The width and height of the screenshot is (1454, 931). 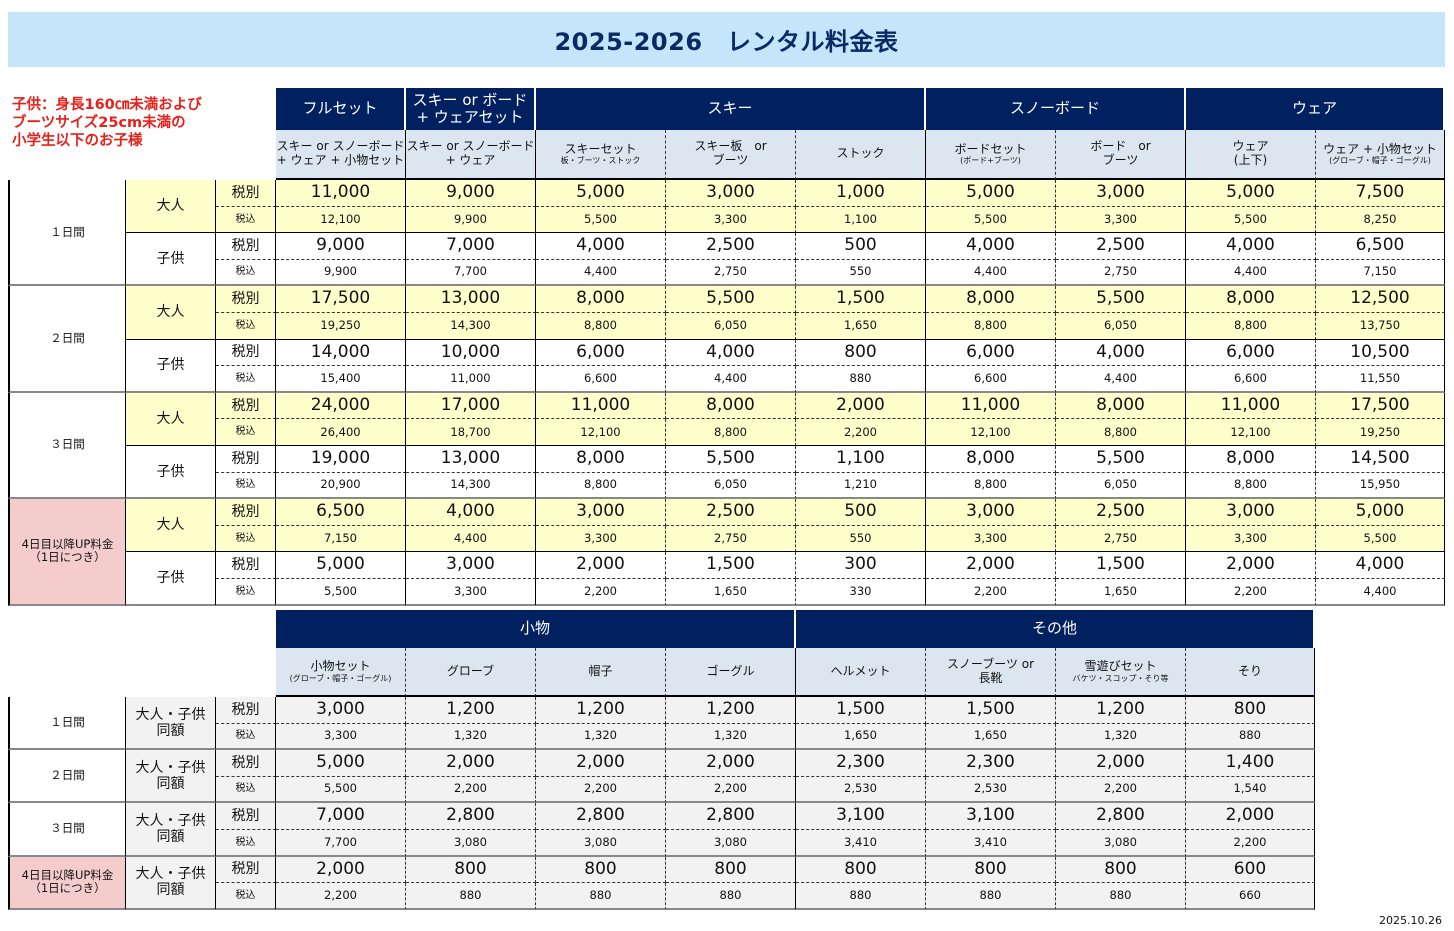 I want to click on price-tax-included-text: 880, so click(x=1250, y=735).